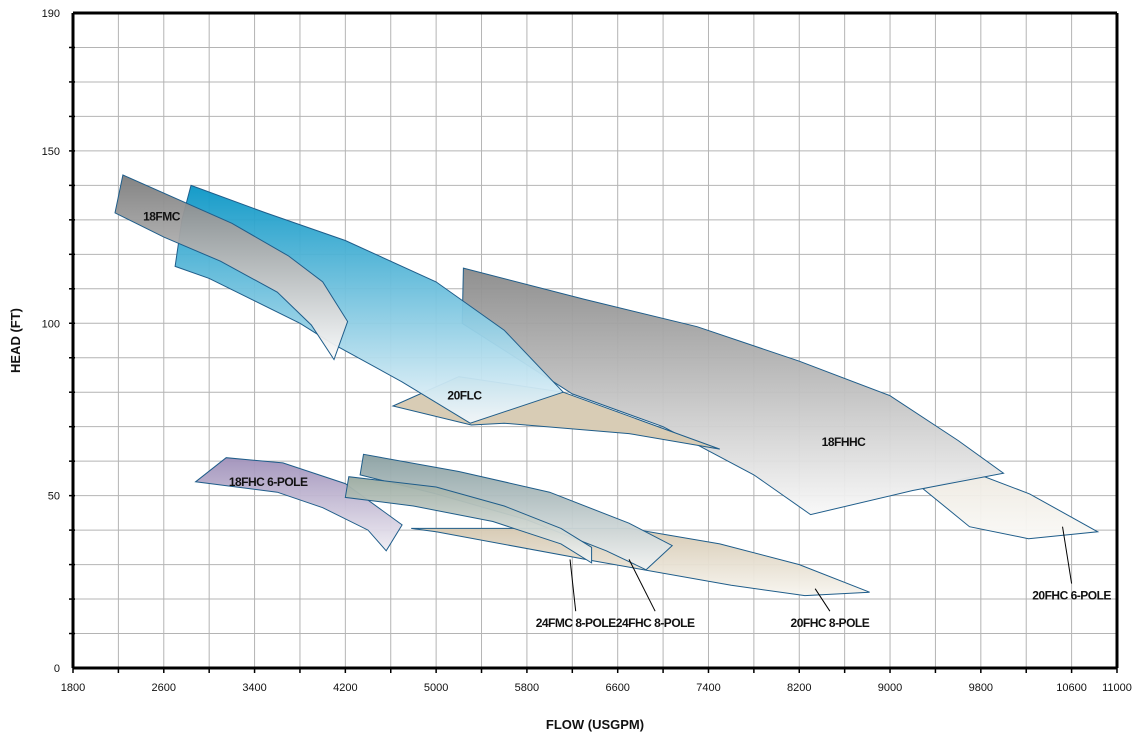  I want to click on region-18fhc-6-pole, so click(298, 504).